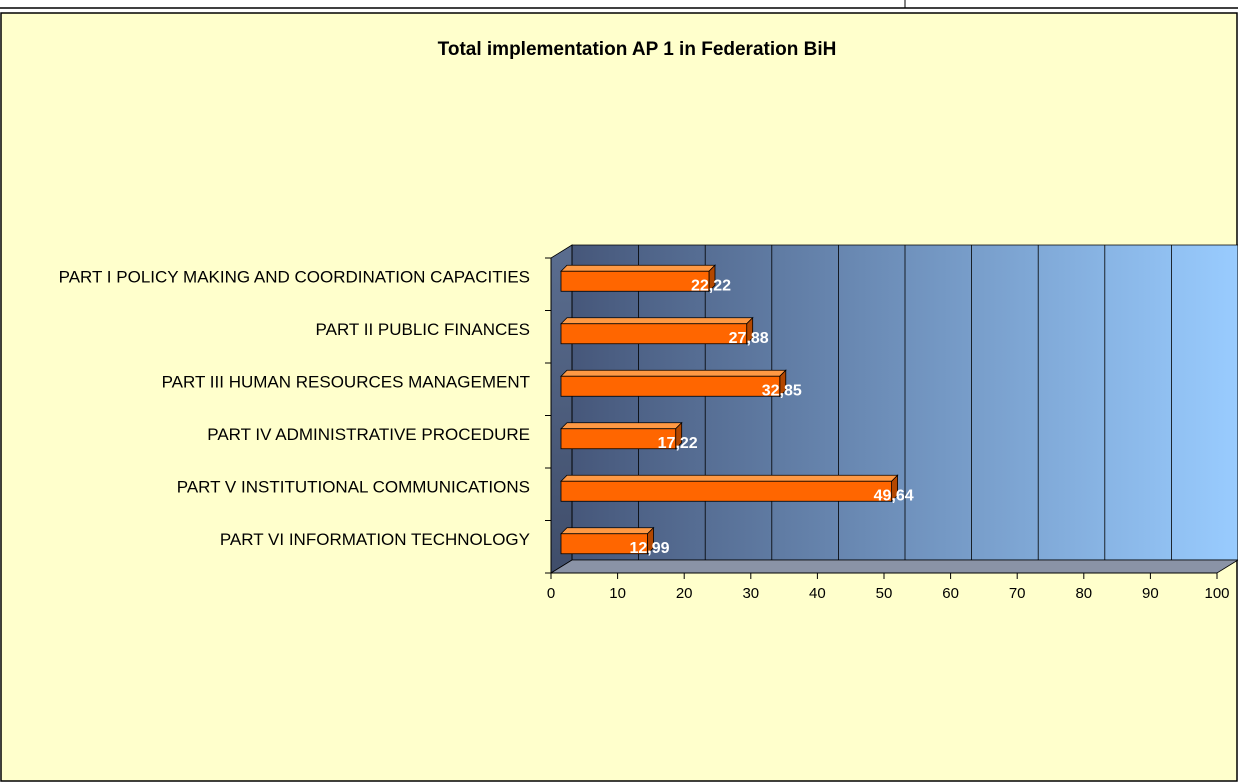 This screenshot has height=782, width=1238. Describe the element at coordinates (649, 548) in the screenshot. I see `data-label: 12,99` at that location.